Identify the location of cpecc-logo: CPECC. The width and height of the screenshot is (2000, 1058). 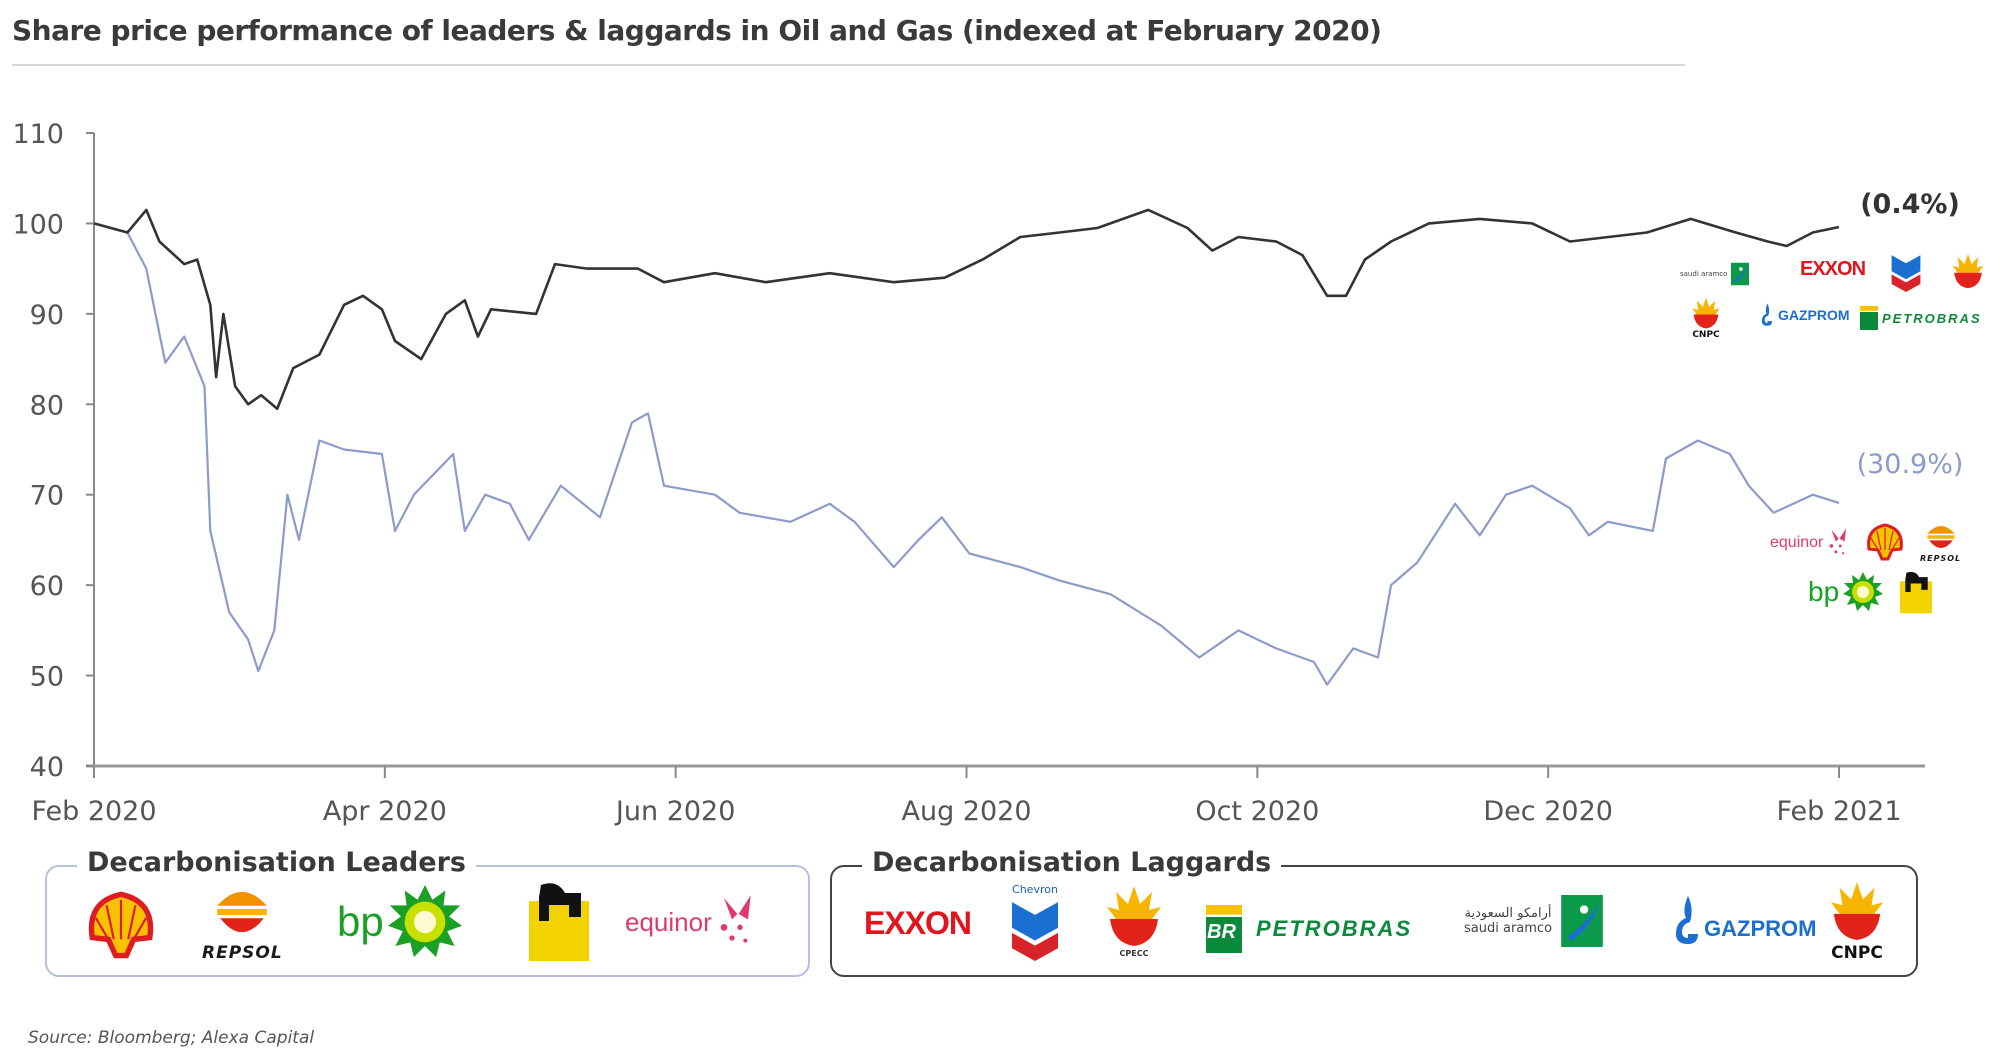
(1134, 920).